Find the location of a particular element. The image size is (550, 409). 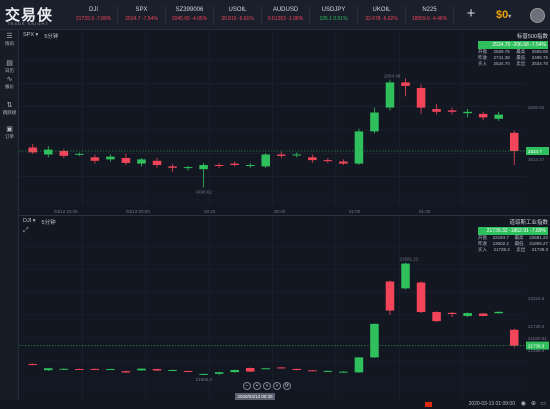

sidebar-item-label: 跳跃榜 is located at coordinates (9, 112).